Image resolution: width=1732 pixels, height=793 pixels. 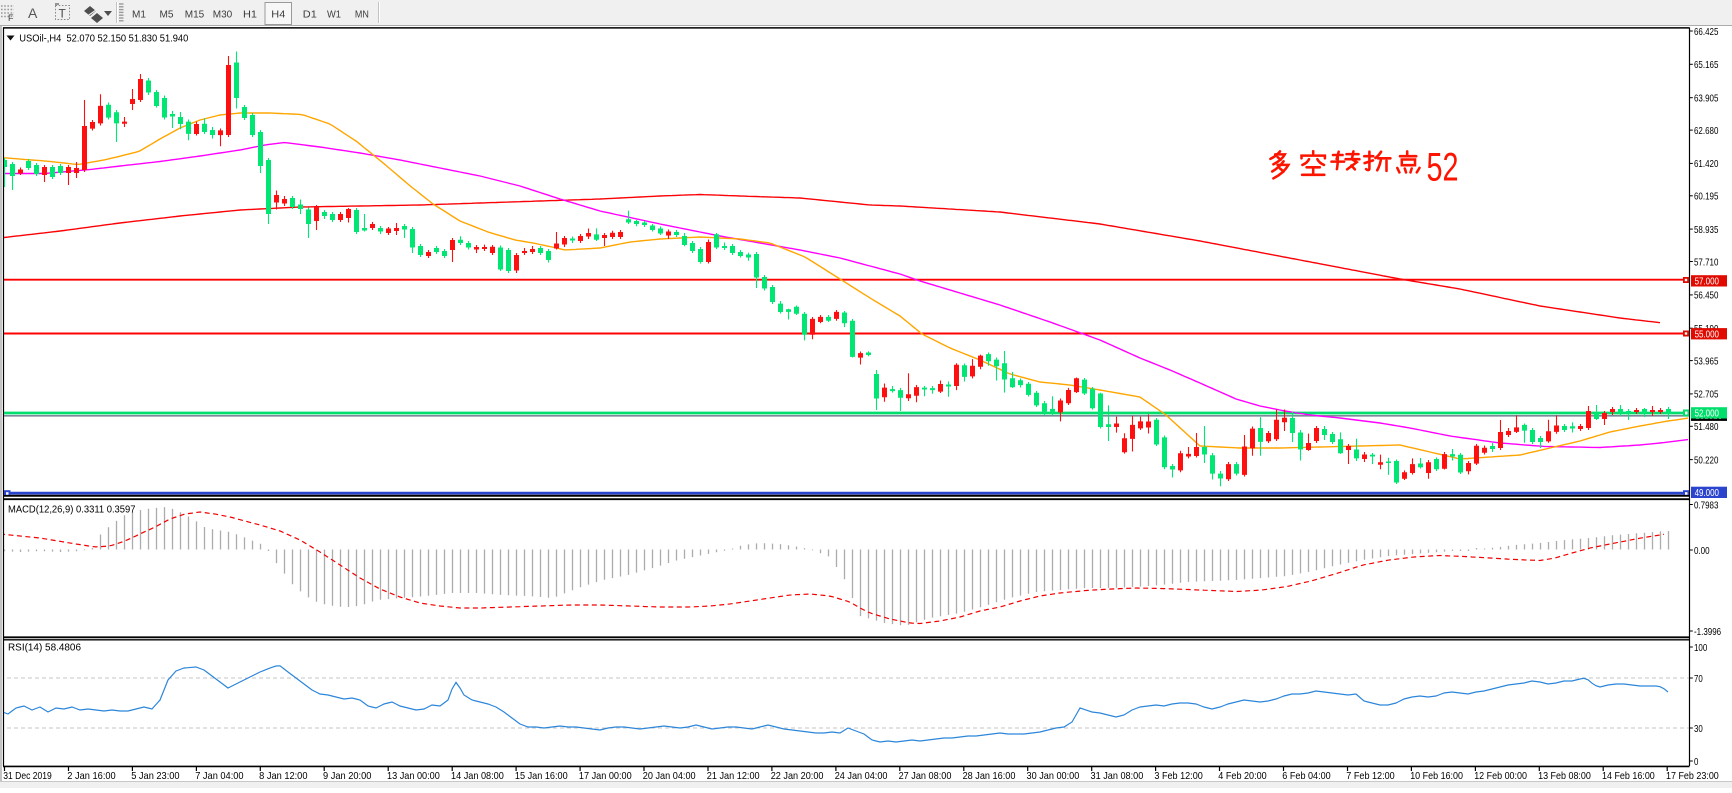 I want to click on svg-text: 15 Jan 16:00, so click(x=541, y=776).